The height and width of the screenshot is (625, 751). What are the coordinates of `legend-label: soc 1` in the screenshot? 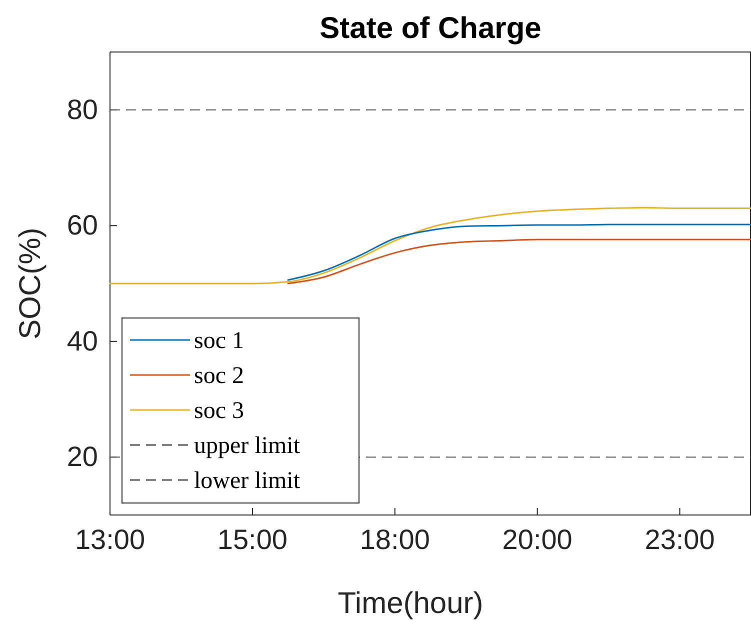 It's located at (219, 341).